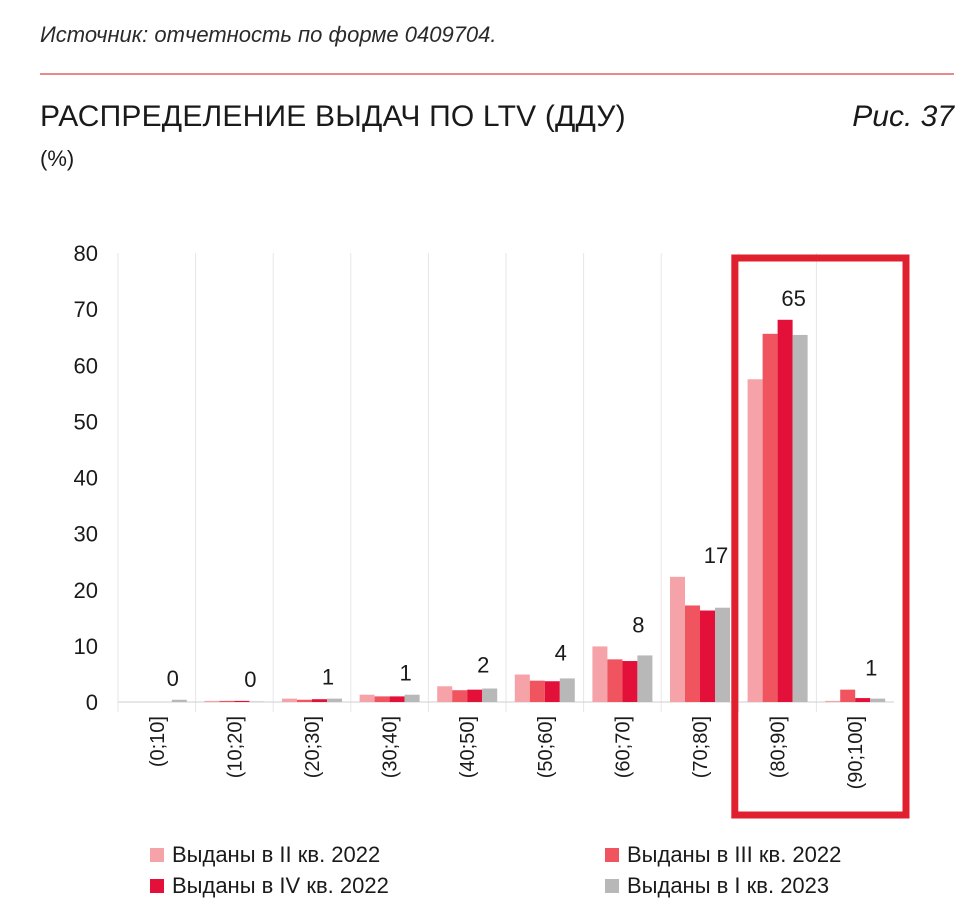  I want to click on x-tick-label: (80;90], so click(779, 747).